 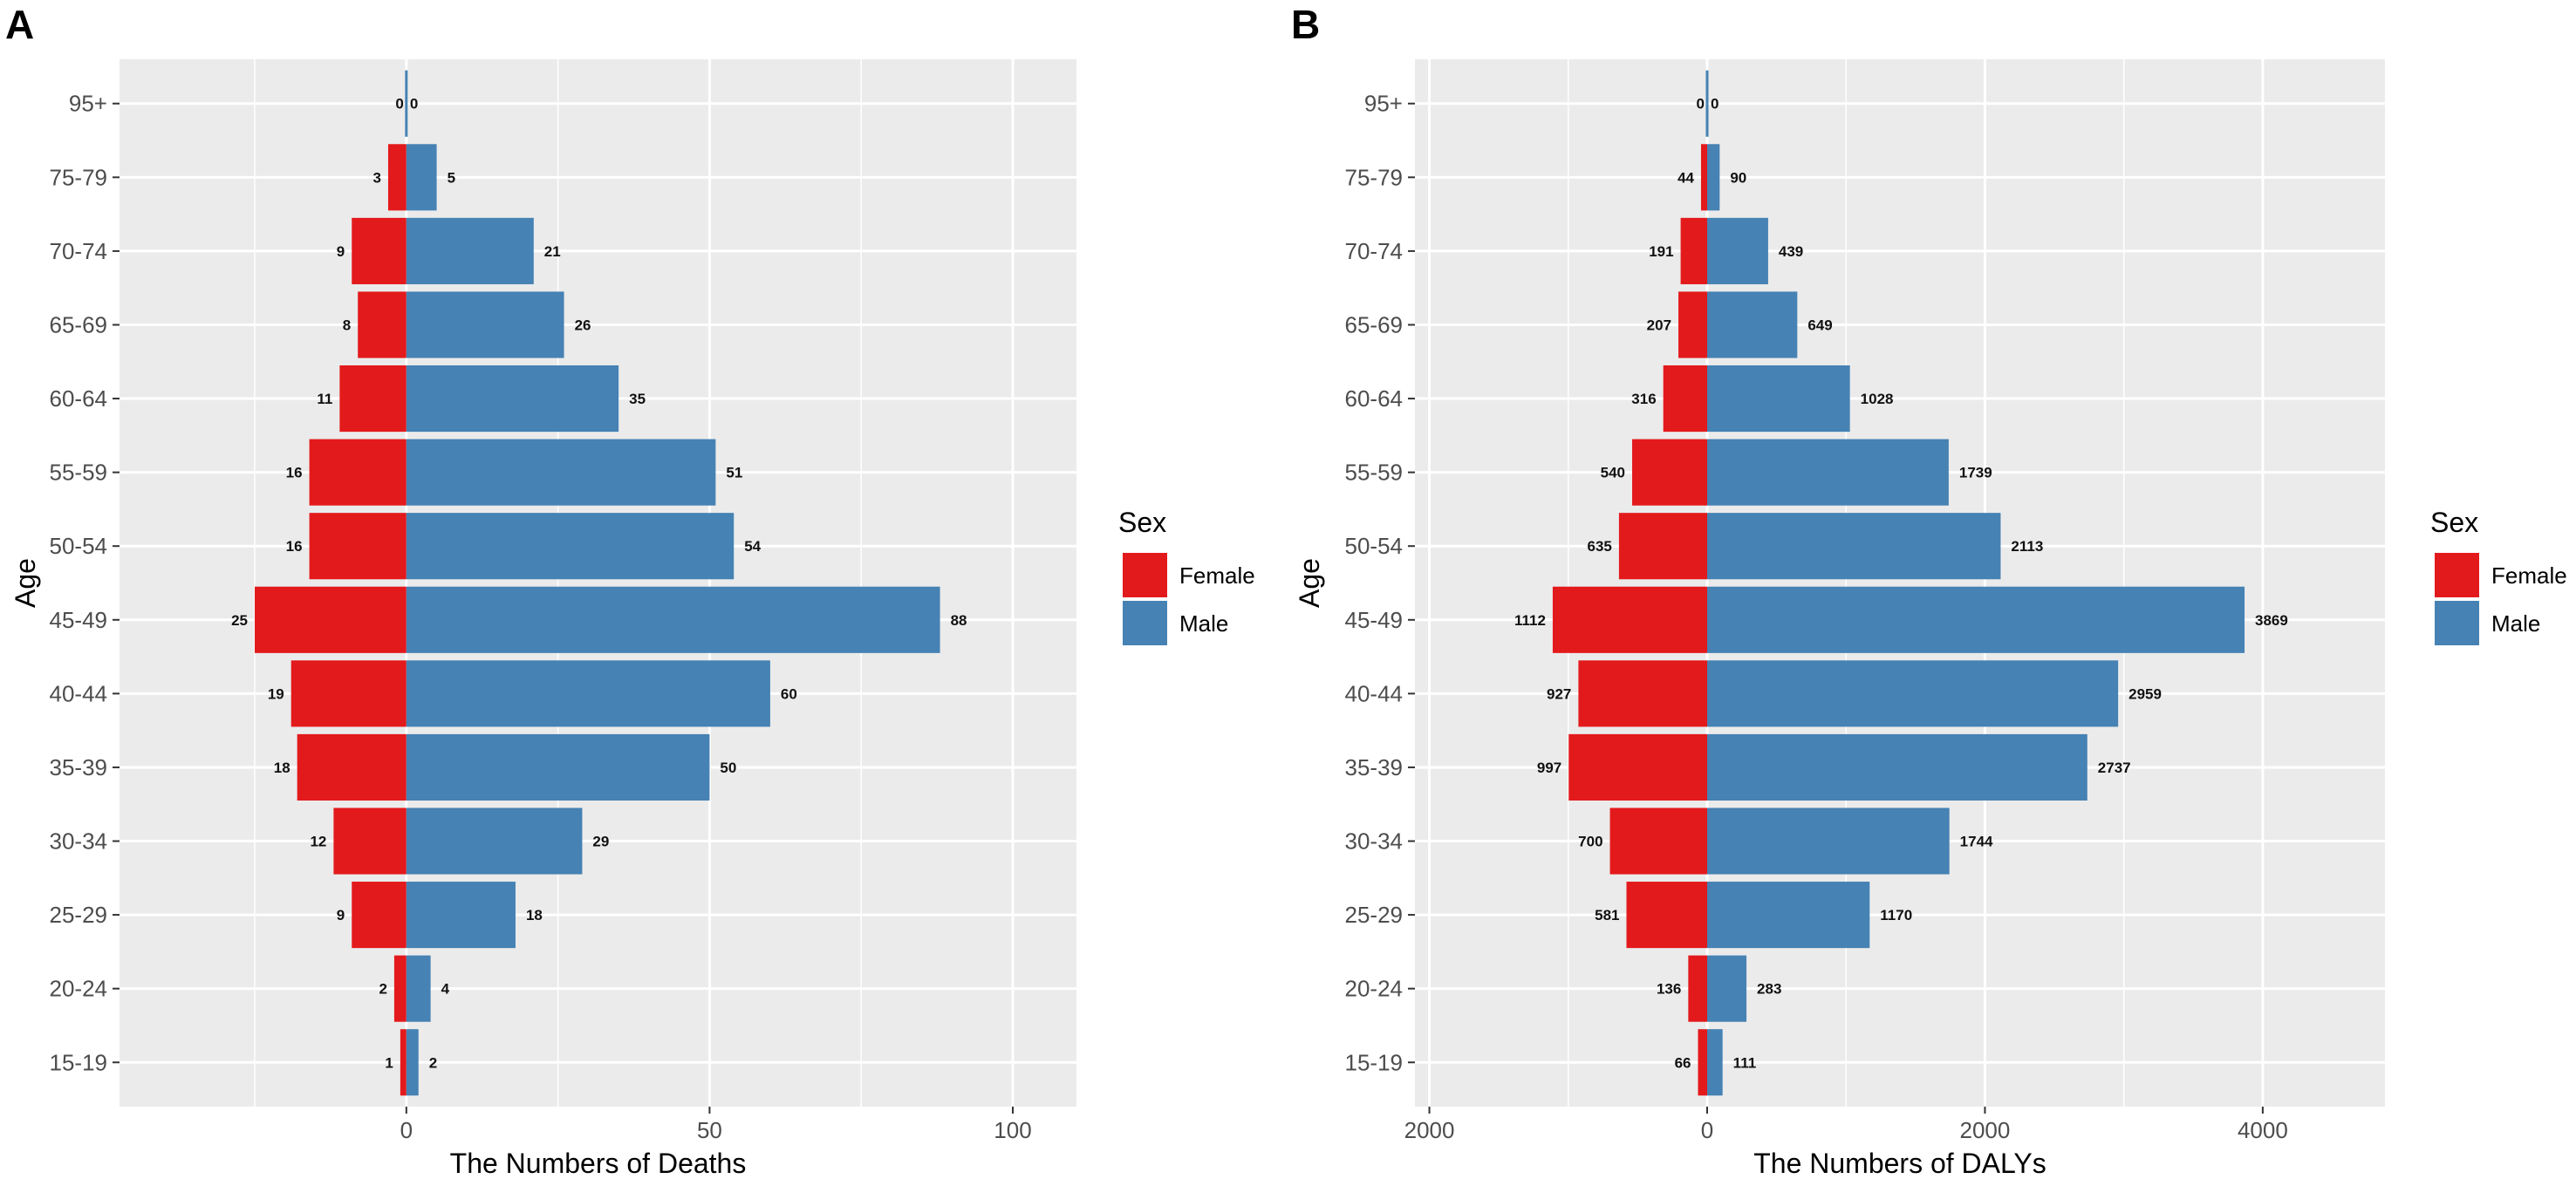 What do you see at coordinates (598, 1163) in the screenshot?
I see `x-axis-title: The Numbers of Deaths` at bounding box center [598, 1163].